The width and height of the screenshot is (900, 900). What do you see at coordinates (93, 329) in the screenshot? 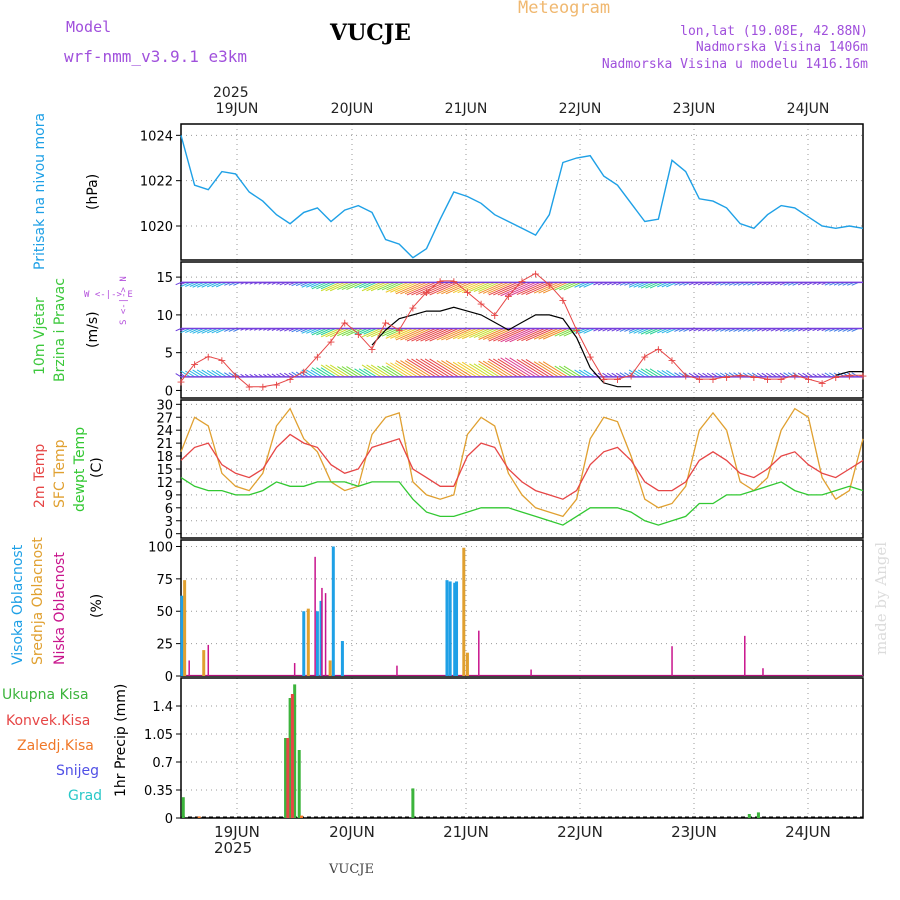
I see `wind-ylabel: (m/s)` at bounding box center [93, 329].